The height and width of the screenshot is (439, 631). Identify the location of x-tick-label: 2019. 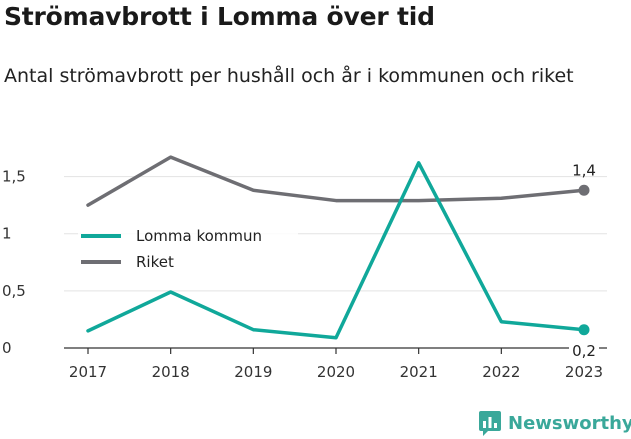
(253, 372).